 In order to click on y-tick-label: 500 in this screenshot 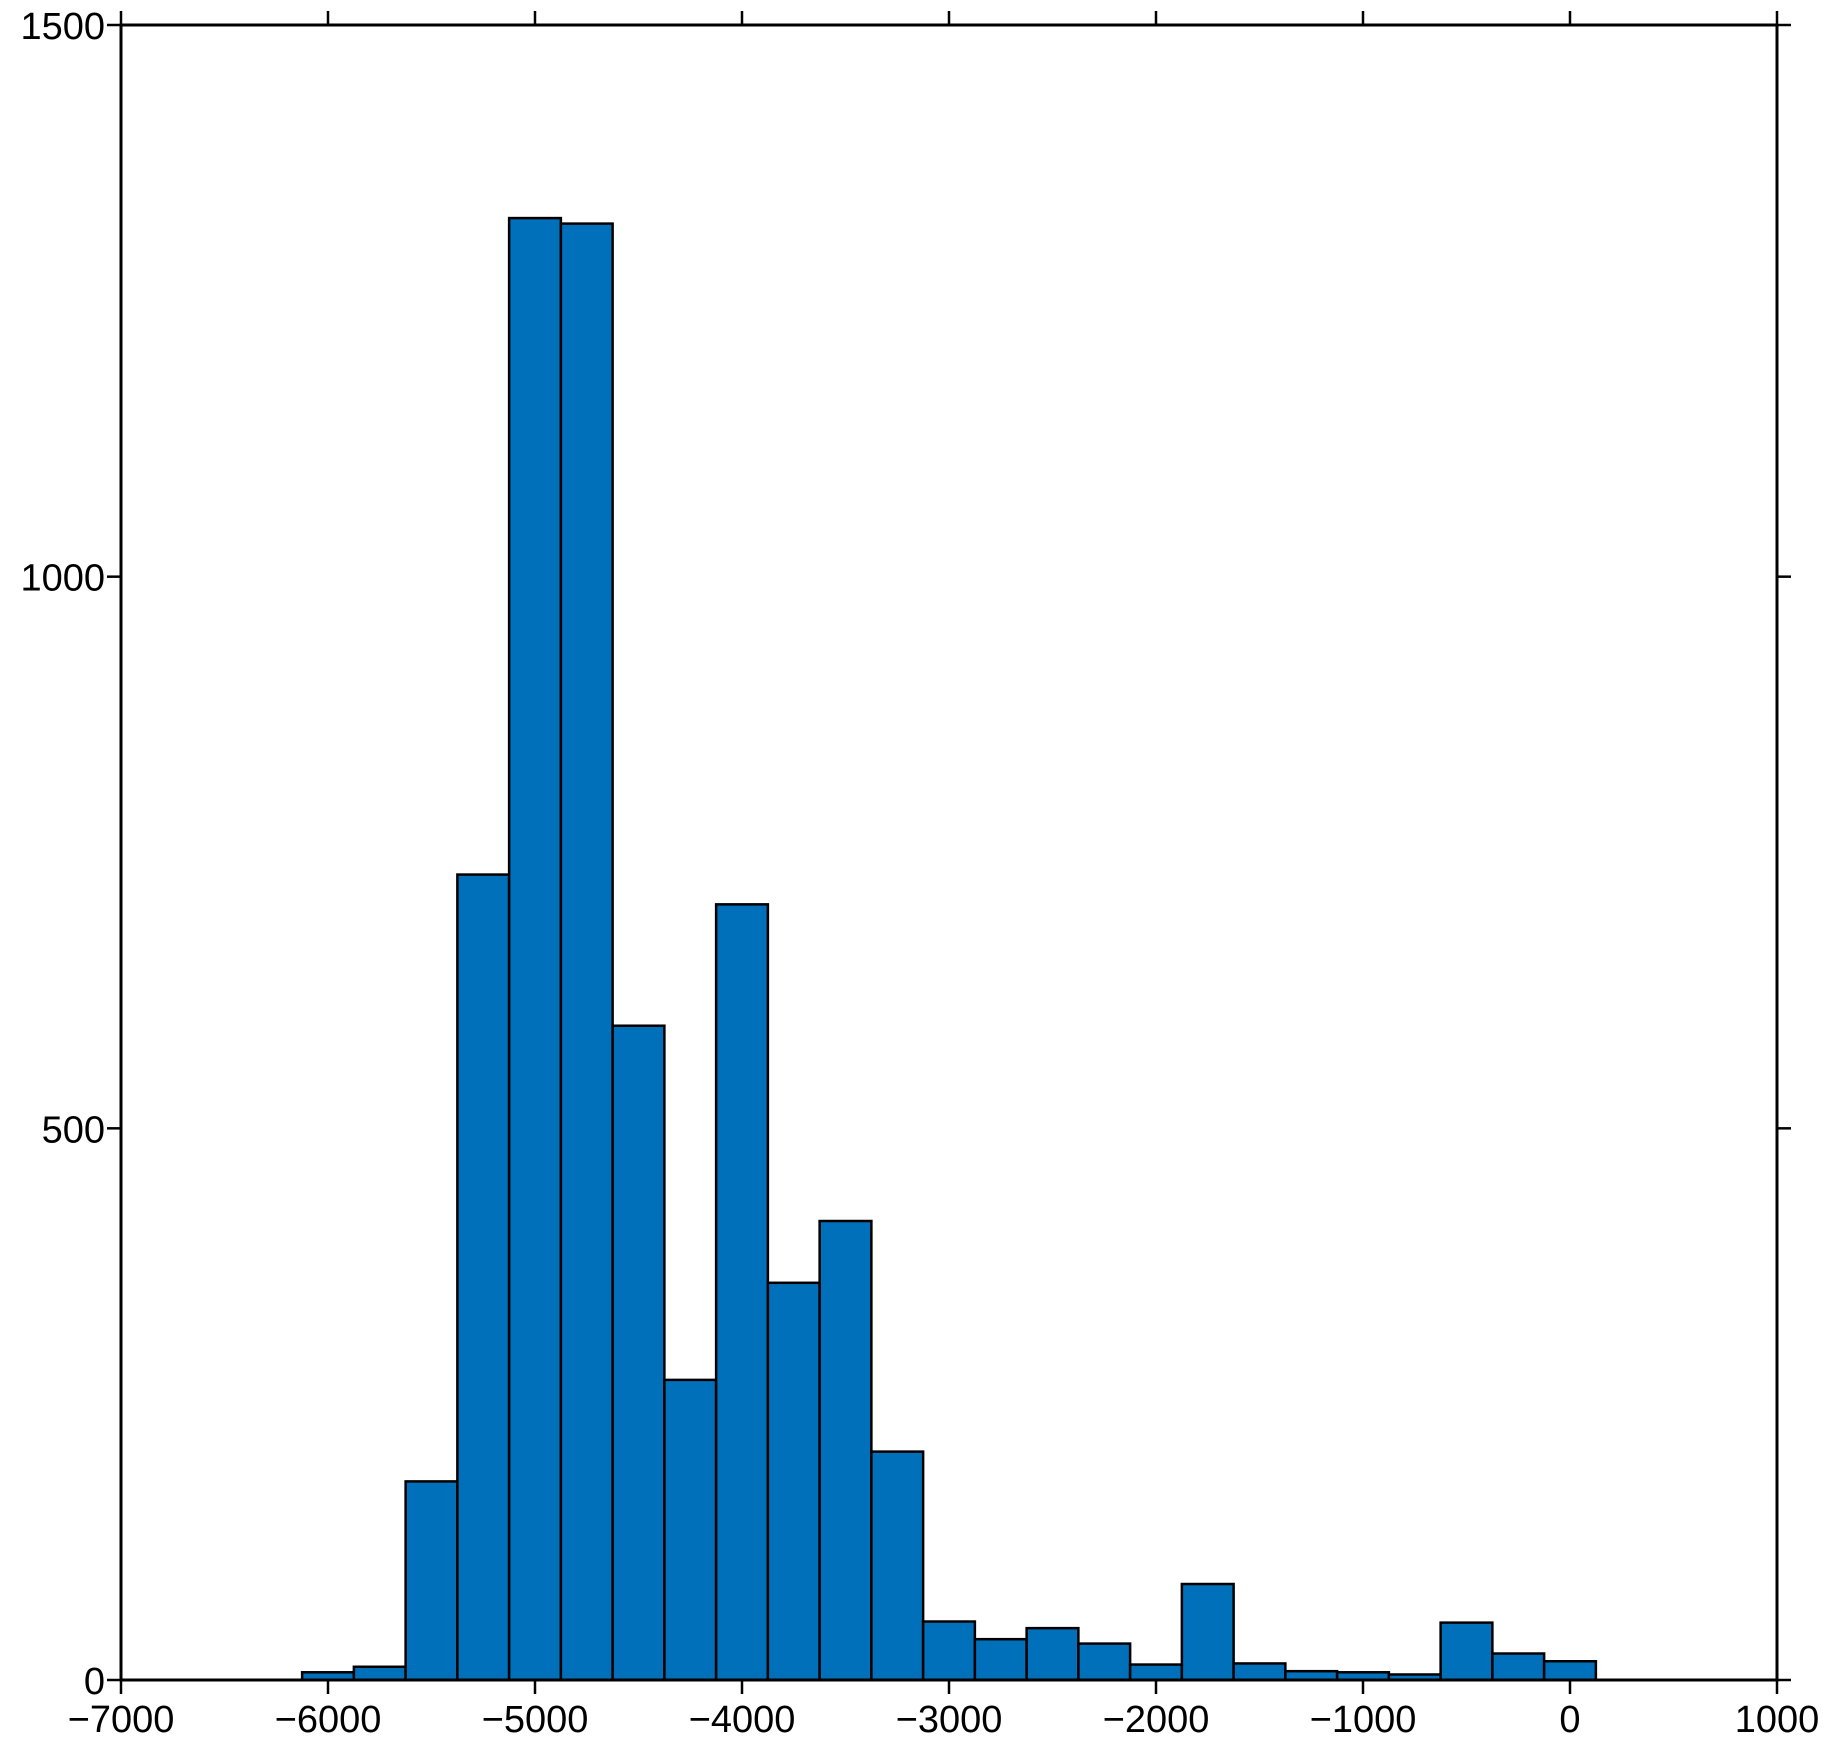, I will do `click(73, 1130)`.